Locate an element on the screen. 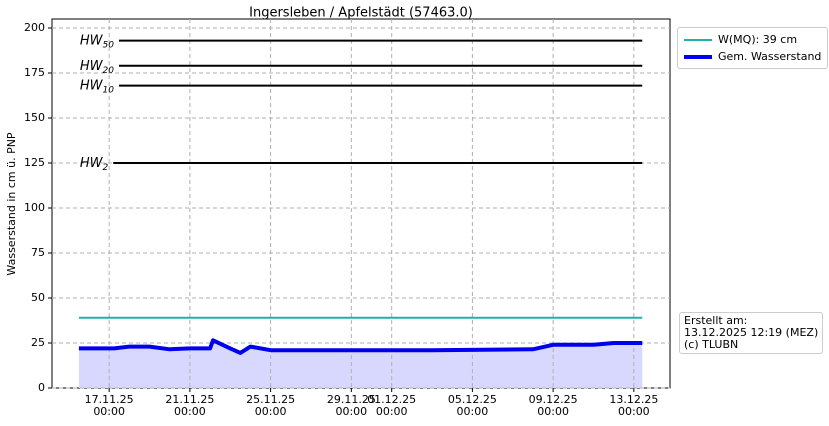 The width and height of the screenshot is (829, 426). y-tick-label: 175 is located at coordinates (34, 72).